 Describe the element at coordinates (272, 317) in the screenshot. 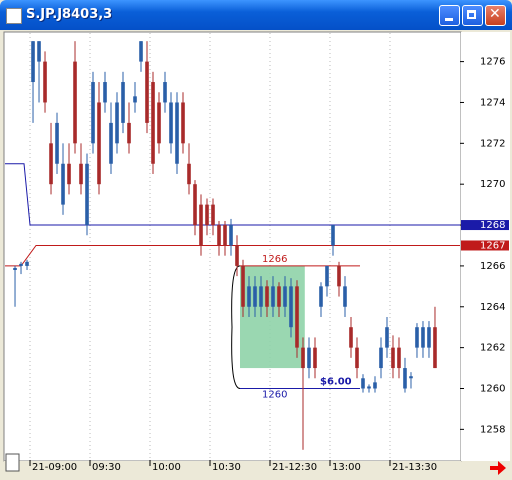

I see `measure-zone` at that location.